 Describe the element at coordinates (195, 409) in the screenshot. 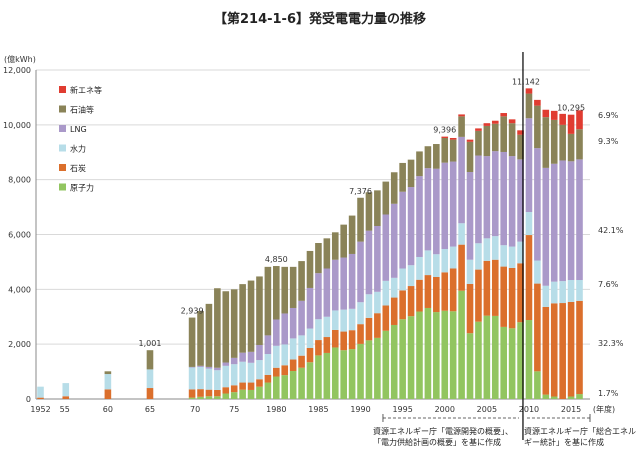

I see `x-tick-label: 70` at that location.